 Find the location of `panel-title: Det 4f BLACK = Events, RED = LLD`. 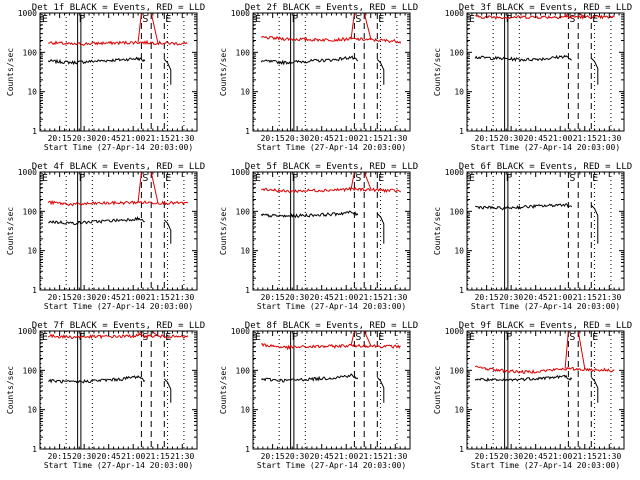

panel-title: Det 4f BLACK = Events, RED = LLD is located at coordinates (118, 167).